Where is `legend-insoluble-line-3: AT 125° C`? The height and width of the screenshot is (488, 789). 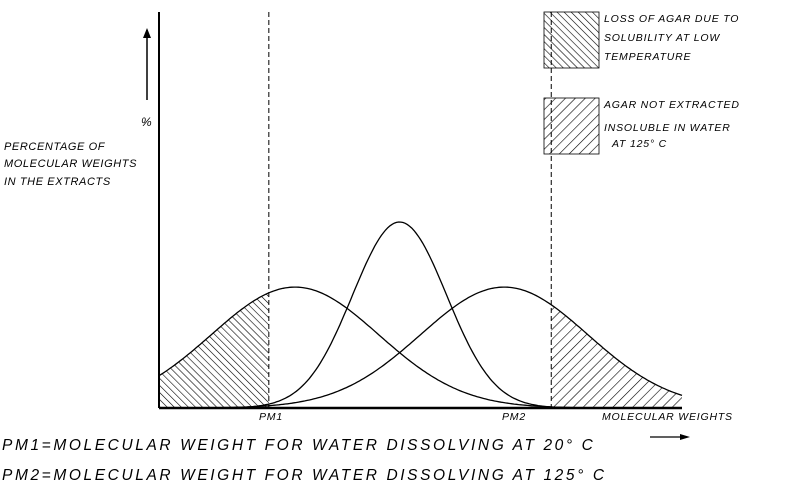 legend-insoluble-line-3: AT 125° C is located at coordinates (639, 144).